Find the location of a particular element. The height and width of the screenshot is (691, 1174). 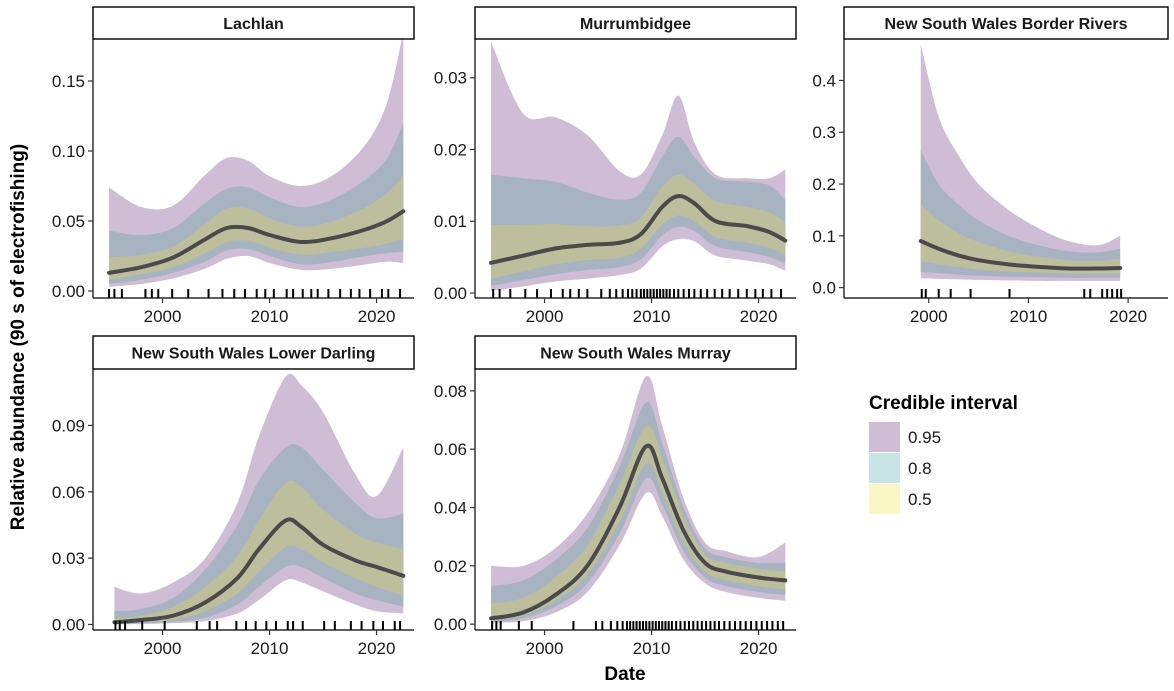

legend-label-050: 0.5 is located at coordinates (920, 499).